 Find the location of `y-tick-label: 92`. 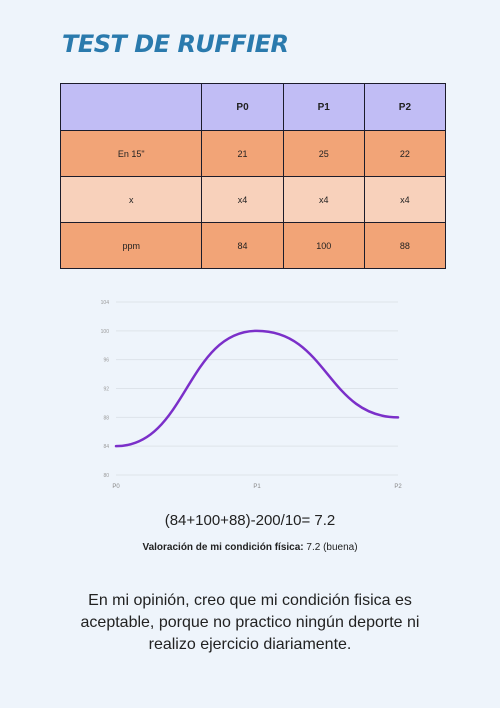

y-tick-label: 92 is located at coordinates (106, 390).